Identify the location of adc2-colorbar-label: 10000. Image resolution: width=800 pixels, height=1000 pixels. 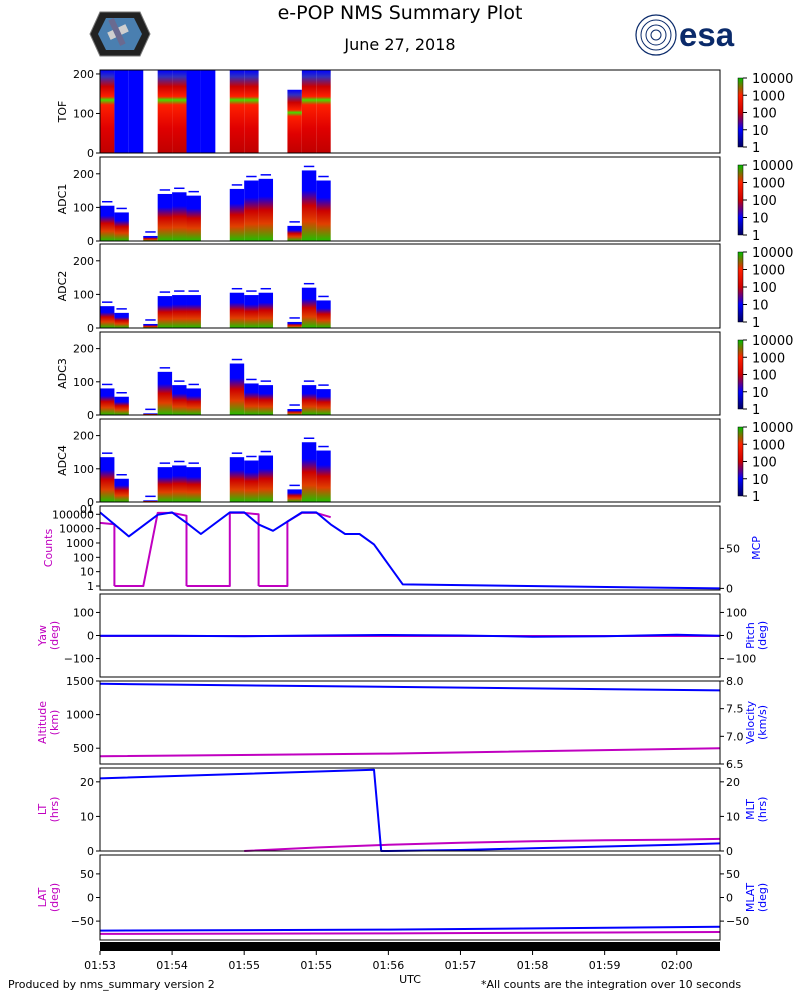
(772, 253).